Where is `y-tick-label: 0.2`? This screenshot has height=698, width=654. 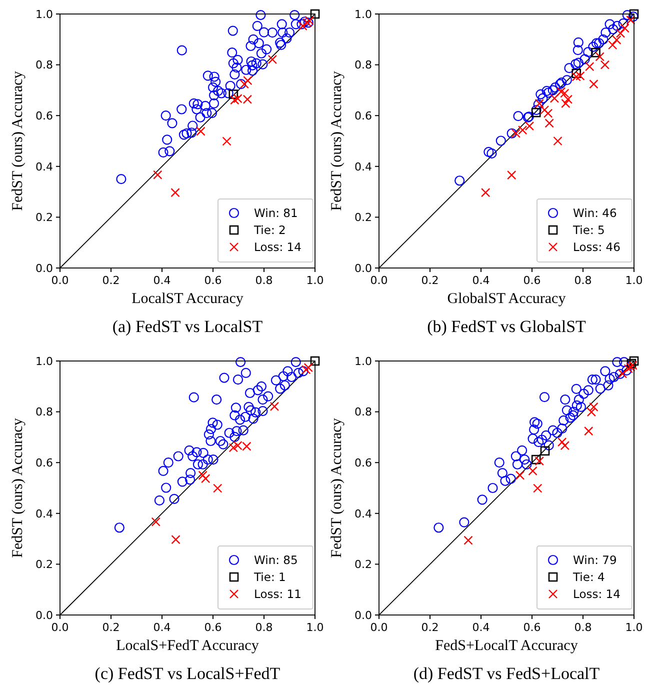 y-tick-label: 0.2 is located at coordinates (363, 565).